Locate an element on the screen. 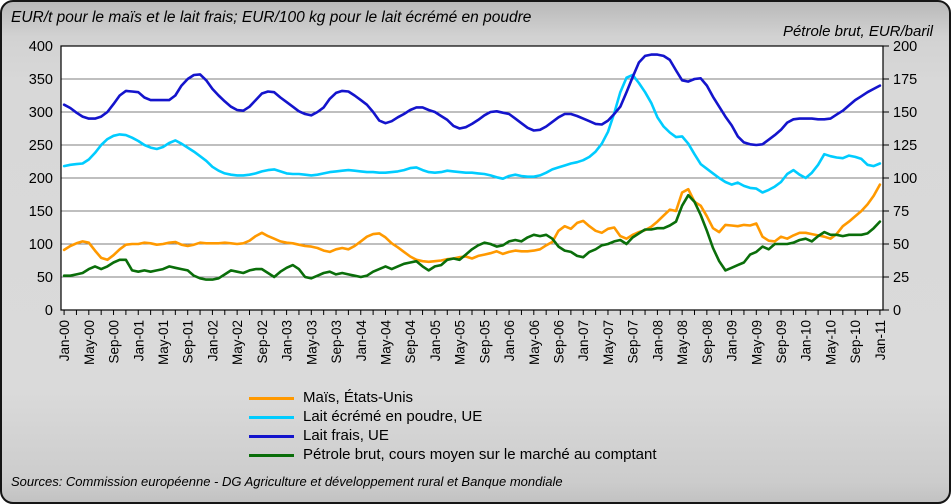 The width and height of the screenshot is (951, 504). y-axis-left-label: 300 is located at coordinates (41, 113).